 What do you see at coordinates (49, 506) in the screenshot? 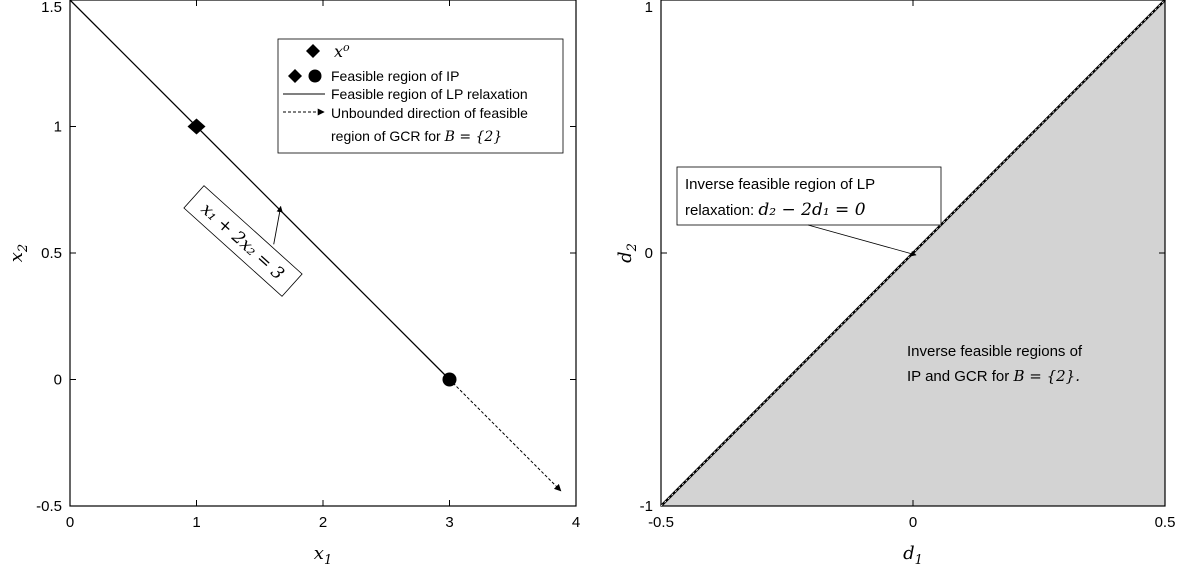
I see `left-y-tick-label: -0.5` at bounding box center [49, 506].